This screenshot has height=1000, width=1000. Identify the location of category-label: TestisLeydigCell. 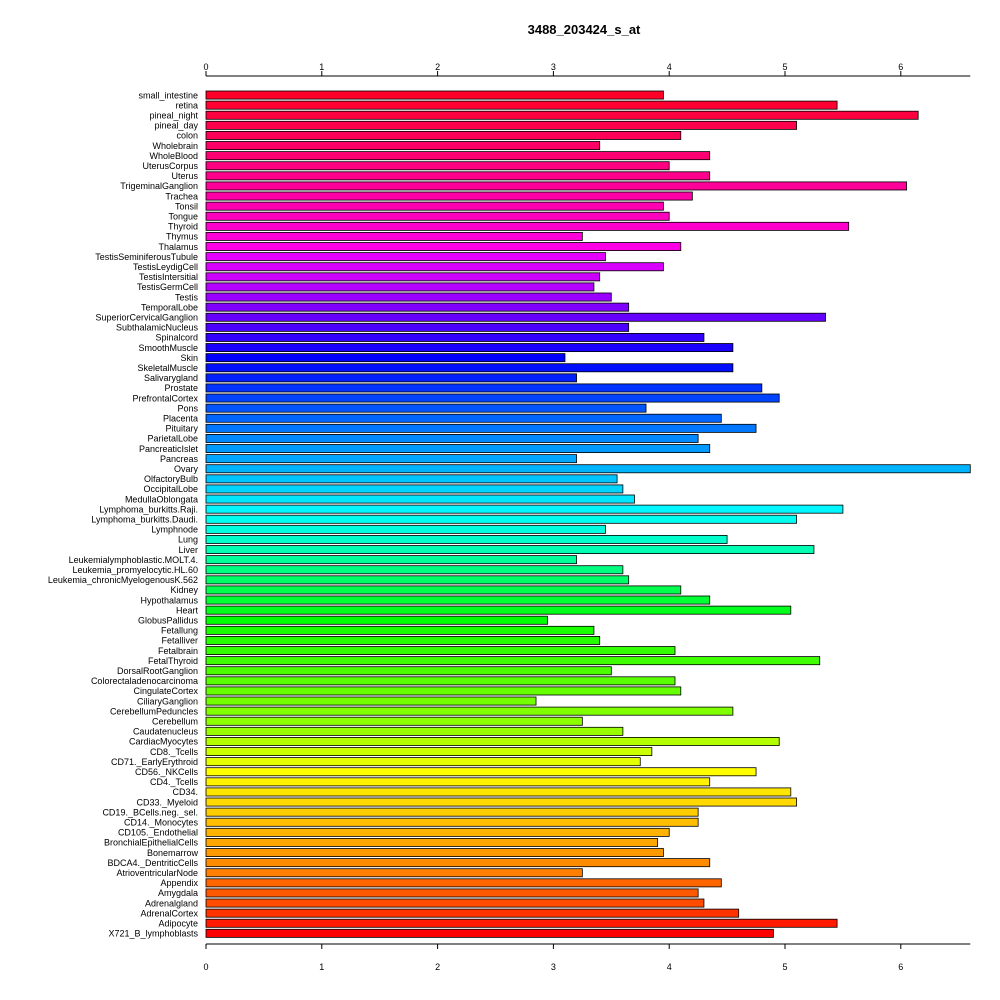
(165, 267).